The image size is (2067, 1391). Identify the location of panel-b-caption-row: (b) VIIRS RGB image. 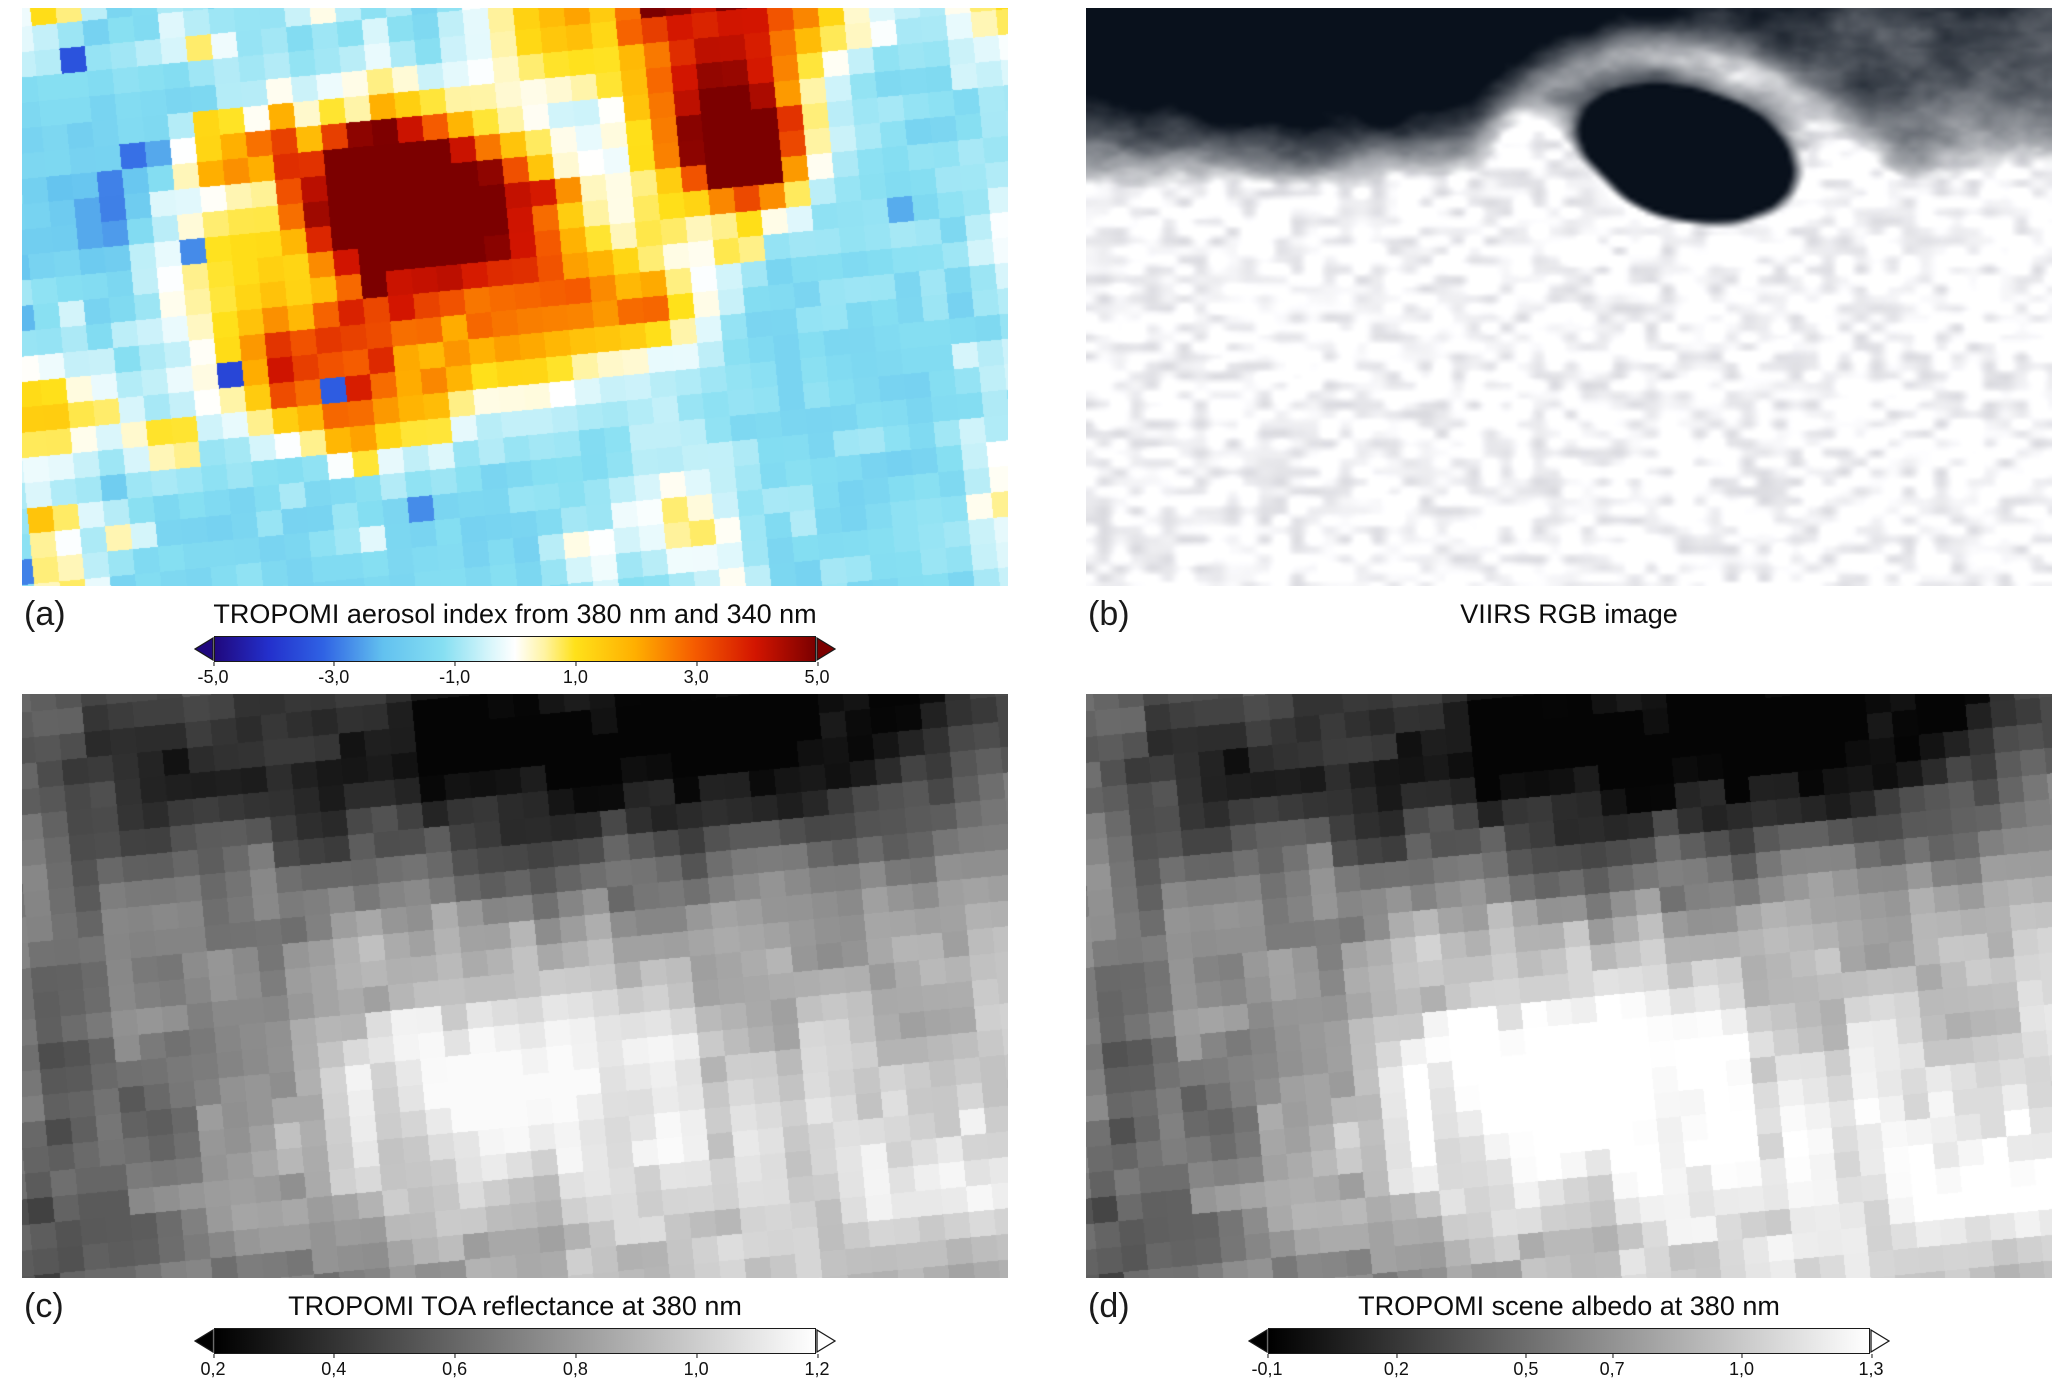
(1569, 614).